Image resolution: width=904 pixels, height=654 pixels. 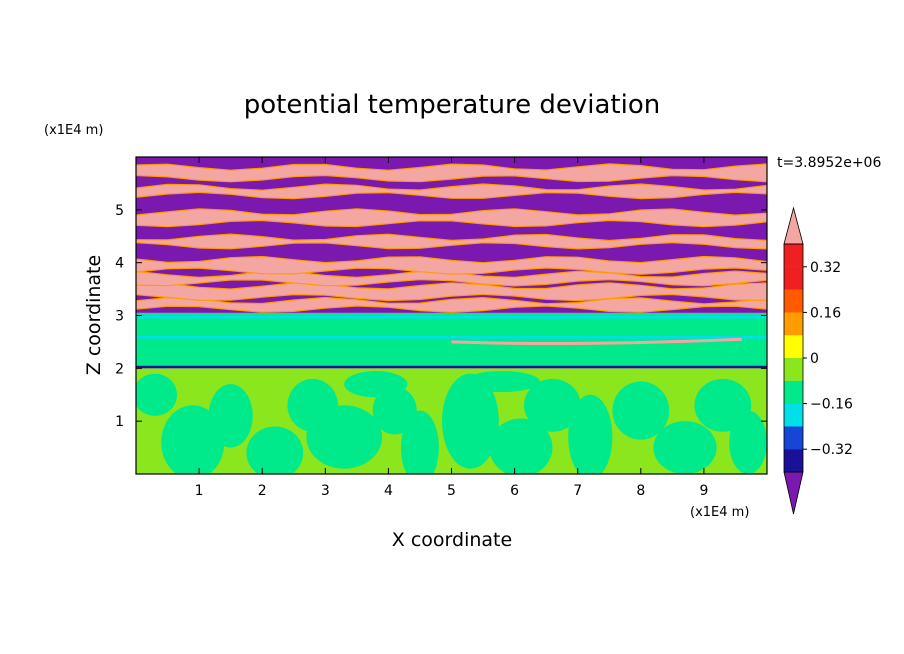 I want to click on y-tick-label: 5, so click(x=119, y=211).